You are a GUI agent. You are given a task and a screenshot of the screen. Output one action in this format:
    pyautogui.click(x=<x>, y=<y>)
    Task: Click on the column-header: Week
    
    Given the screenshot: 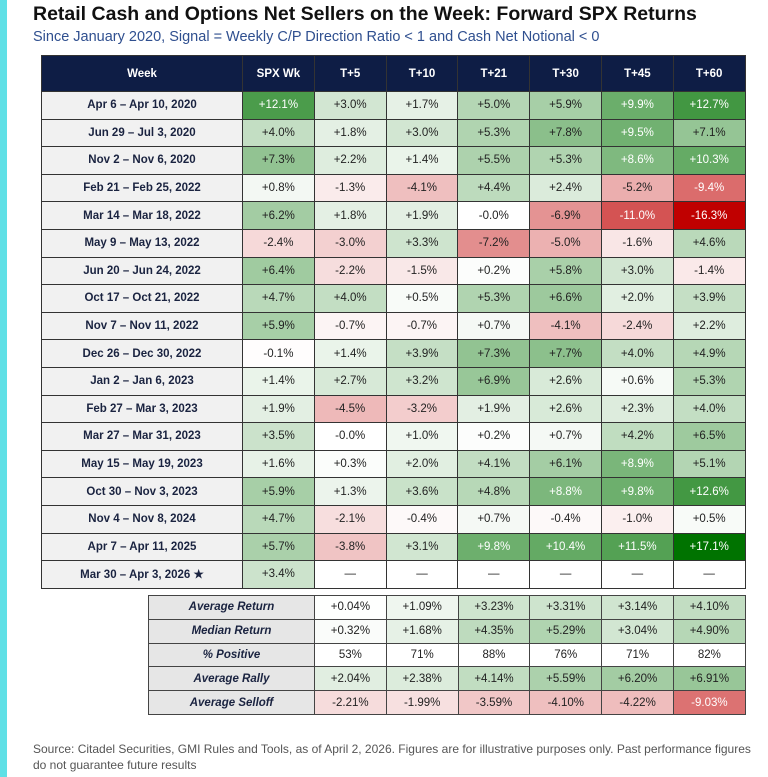 What is the action you would take?
    pyautogui.click(x=142, y=73)
    